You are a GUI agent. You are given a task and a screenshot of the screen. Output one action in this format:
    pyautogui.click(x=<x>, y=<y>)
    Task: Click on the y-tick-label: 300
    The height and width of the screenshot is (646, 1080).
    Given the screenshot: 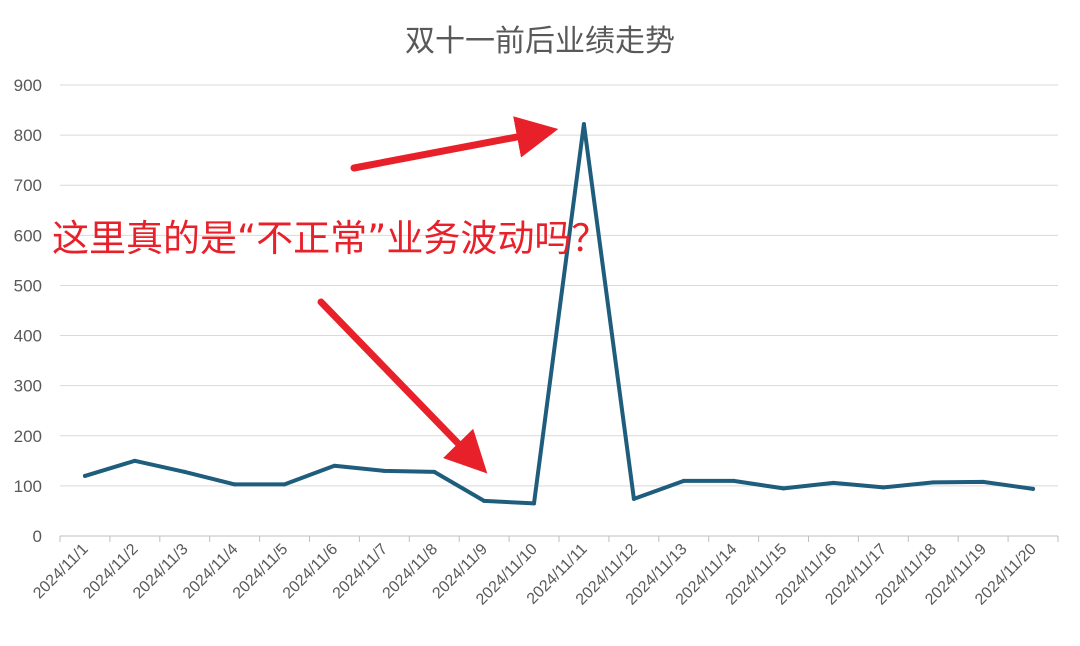 What is the action you would take?
    pyautogui.click(x=28, y=386)
    